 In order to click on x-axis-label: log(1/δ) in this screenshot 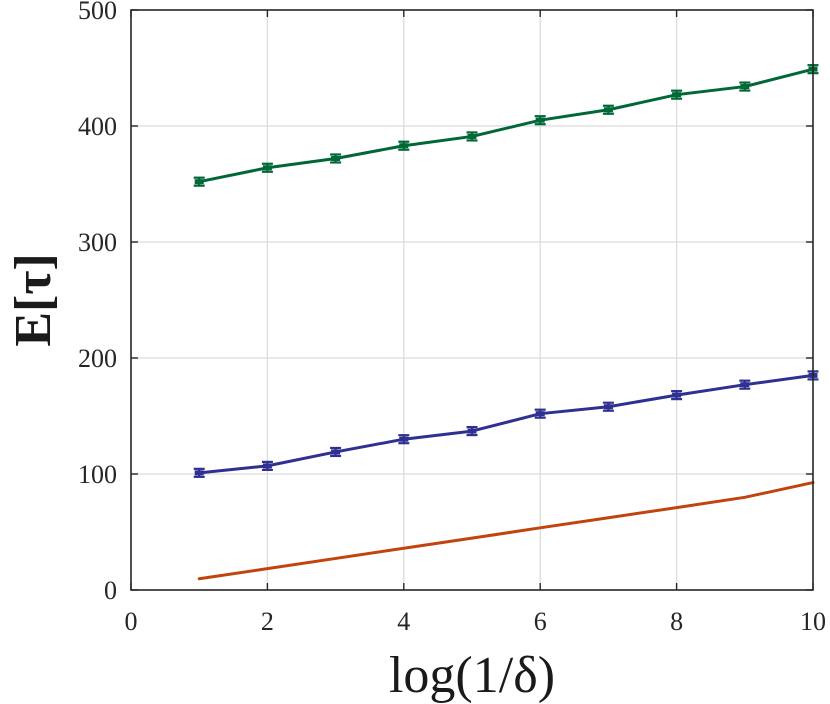, I will do `click(472, 675)`.